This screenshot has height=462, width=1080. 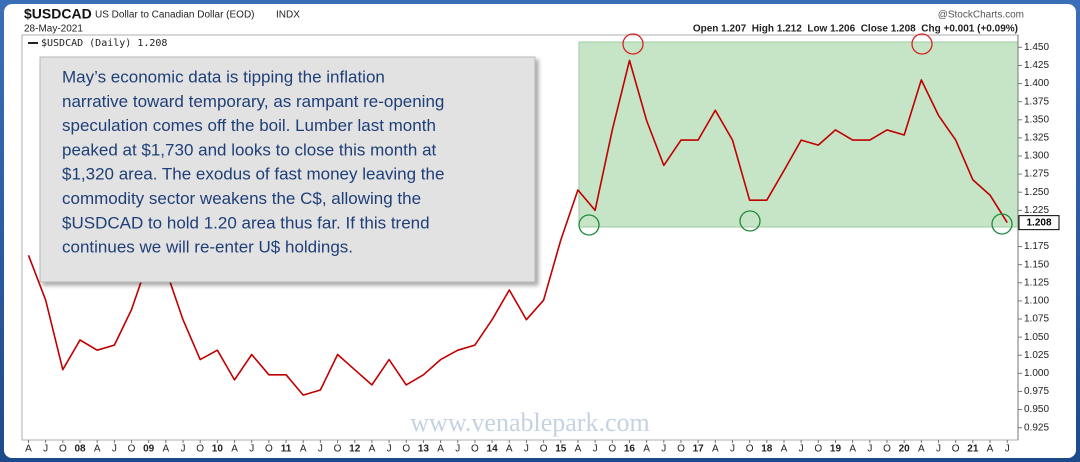 What do you see at coordinates (905, 449) in the screenshot?
I see `x-tick-label: 20` at bounding box center [905, 449].